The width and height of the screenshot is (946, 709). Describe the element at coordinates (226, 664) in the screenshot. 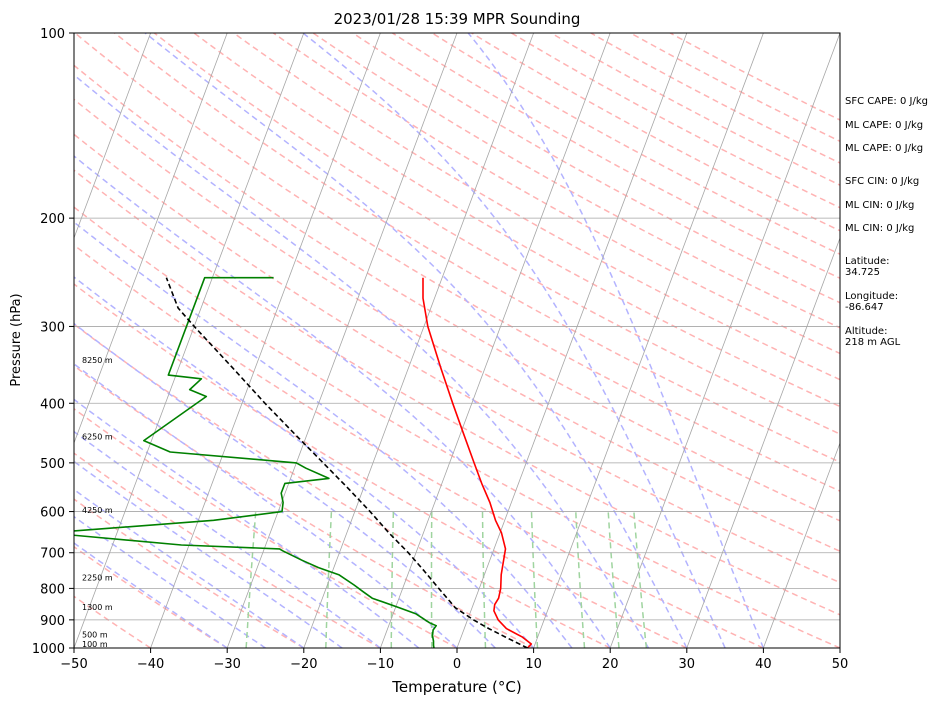

I see `x-tick-label: −30` at that location.